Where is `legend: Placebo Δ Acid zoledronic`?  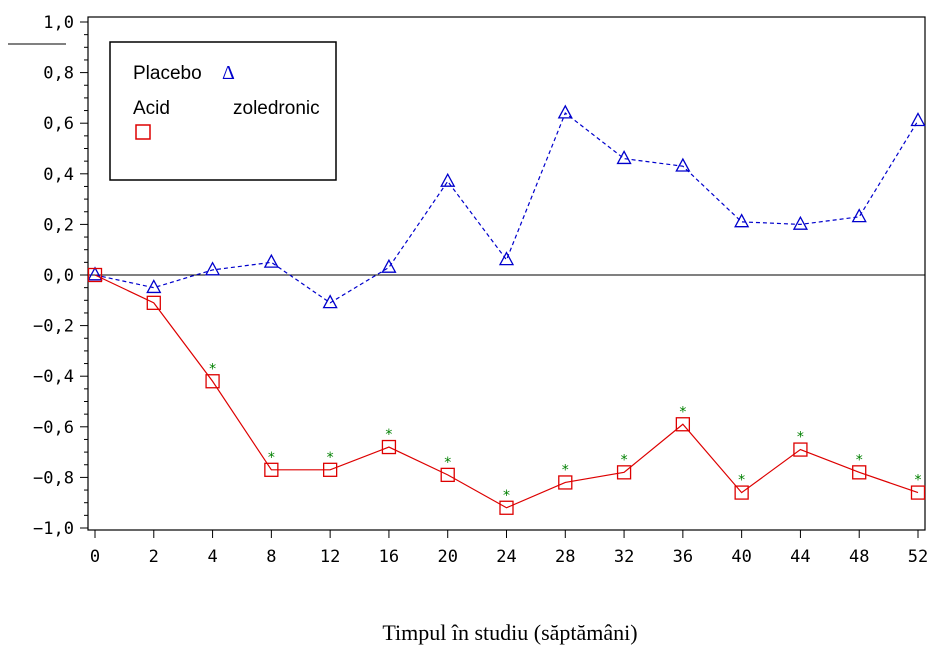 legend: Placebo Δ Acid zoledronic is located at coordinates (223, 111).